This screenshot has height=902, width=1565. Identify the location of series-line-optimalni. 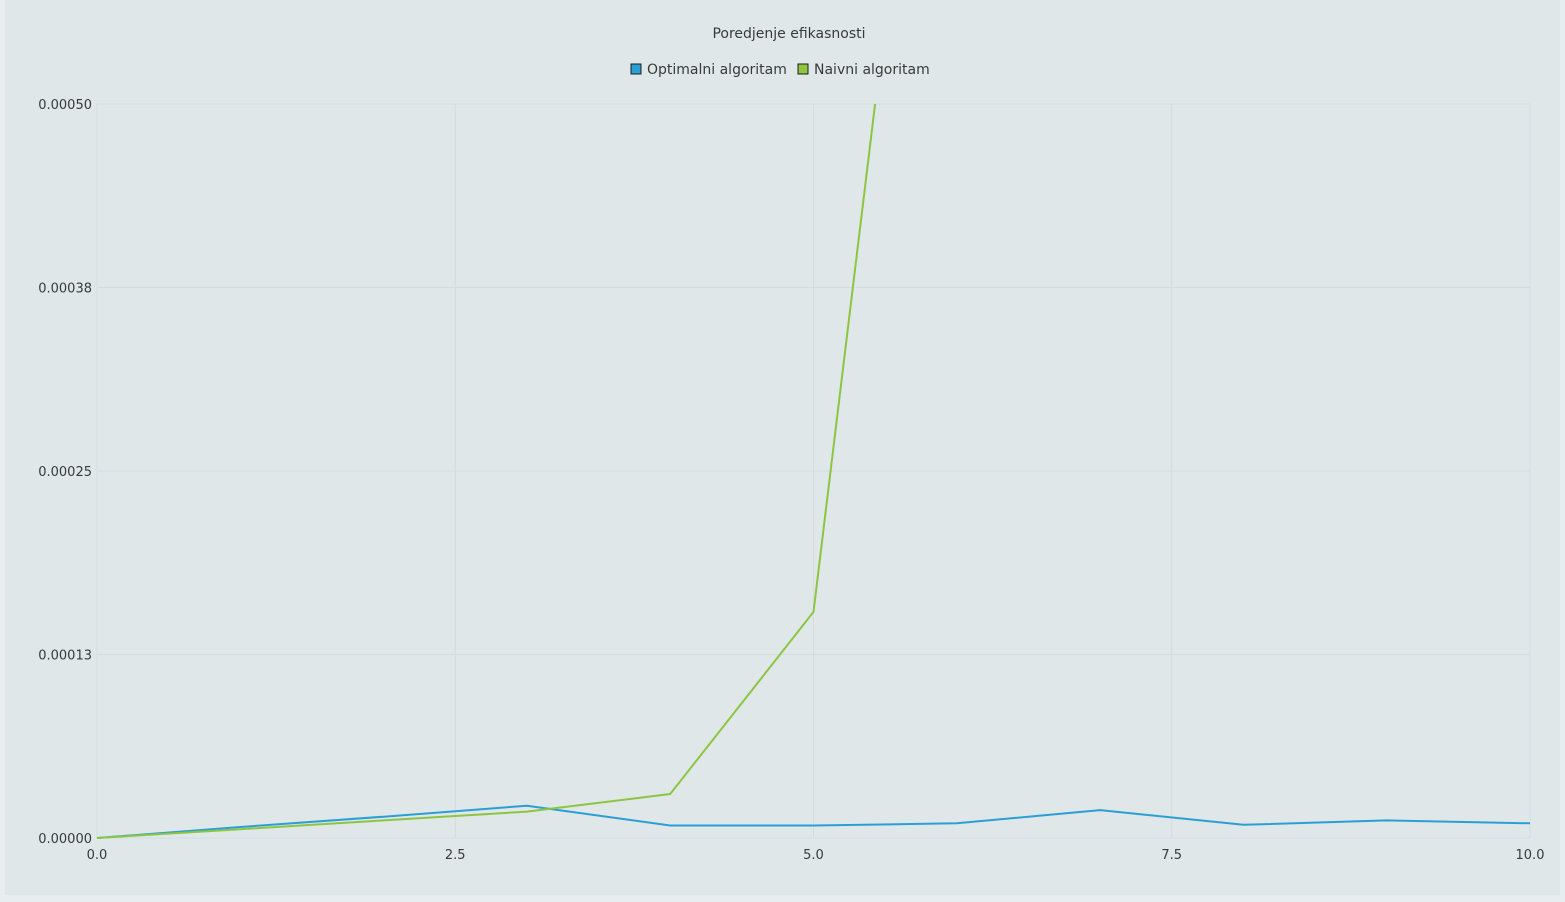
(813, 821).